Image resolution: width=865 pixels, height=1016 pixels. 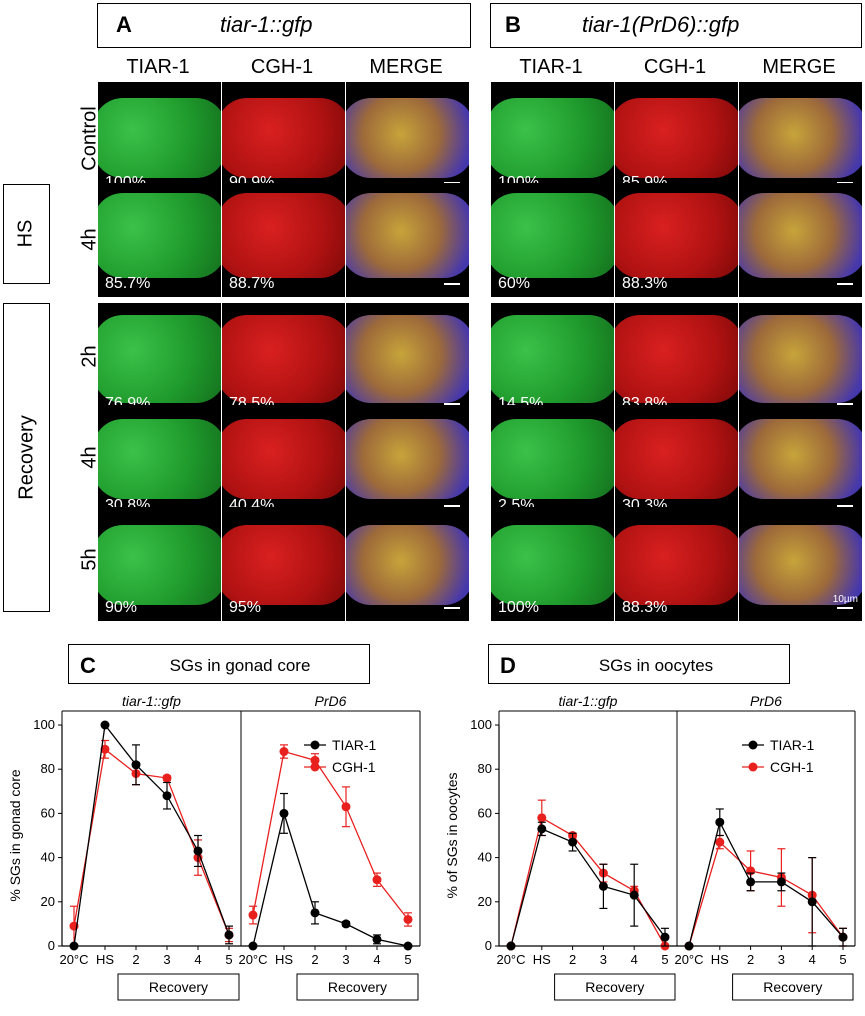 I want to click on panel-b-letter: B, so click(x=513, y=24).